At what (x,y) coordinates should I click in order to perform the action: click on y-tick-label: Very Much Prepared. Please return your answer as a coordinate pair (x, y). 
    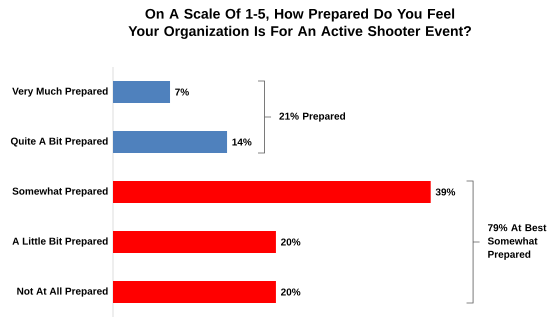
    Looking at the image, I should click on (60, 92).